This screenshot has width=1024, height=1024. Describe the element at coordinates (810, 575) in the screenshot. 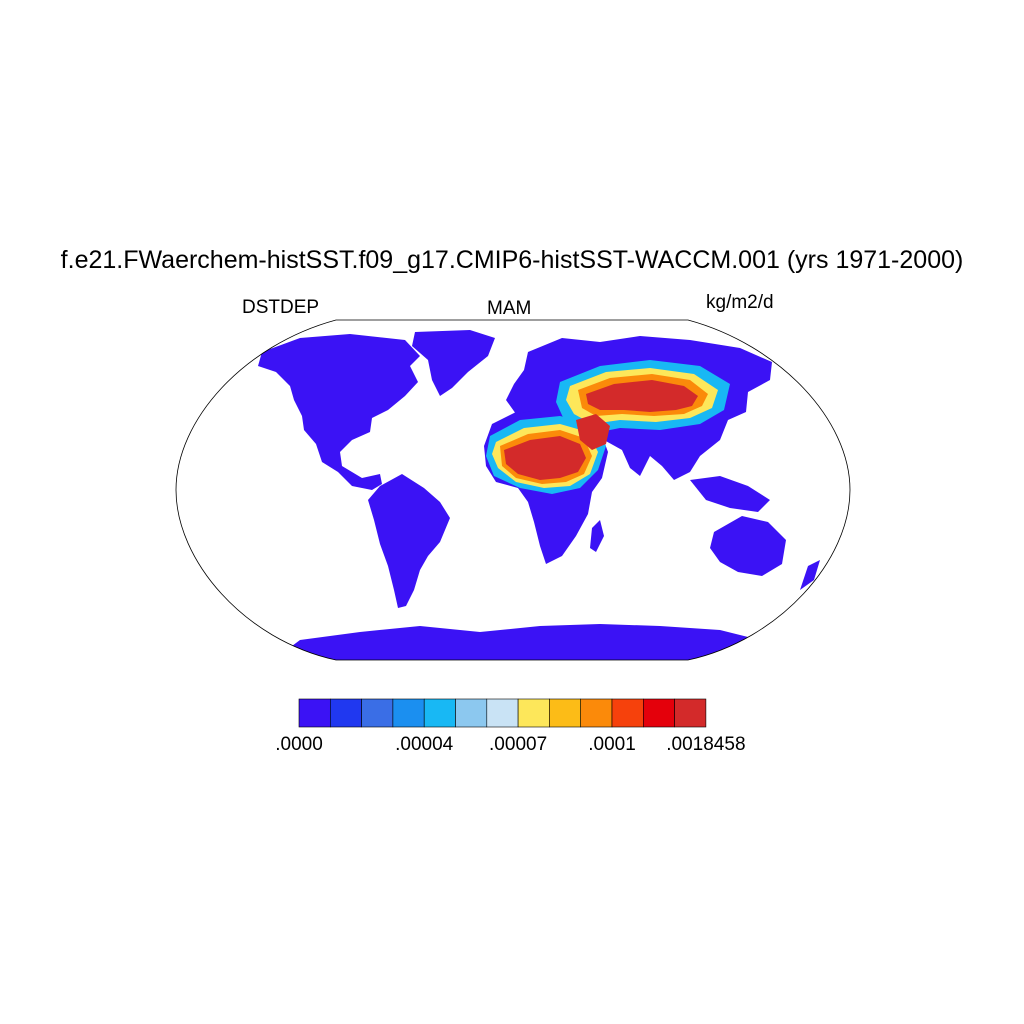

I see `land-new-zealand` at that location.